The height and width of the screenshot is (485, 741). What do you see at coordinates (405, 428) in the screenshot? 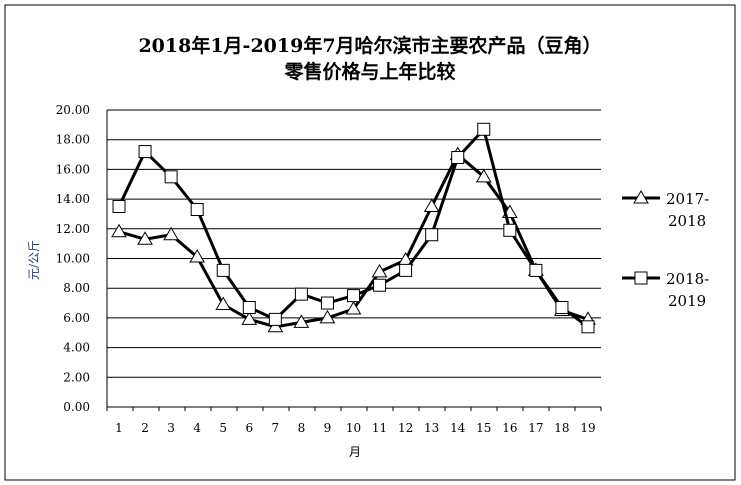
I see `x-tick-label: 12` at bounding box center [405, 428].